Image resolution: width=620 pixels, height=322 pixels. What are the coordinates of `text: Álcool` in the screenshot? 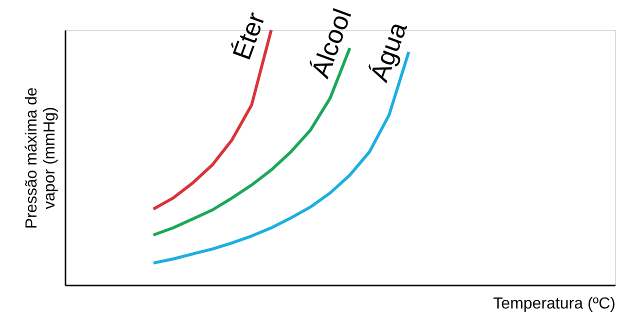 It's located at (331, 43).